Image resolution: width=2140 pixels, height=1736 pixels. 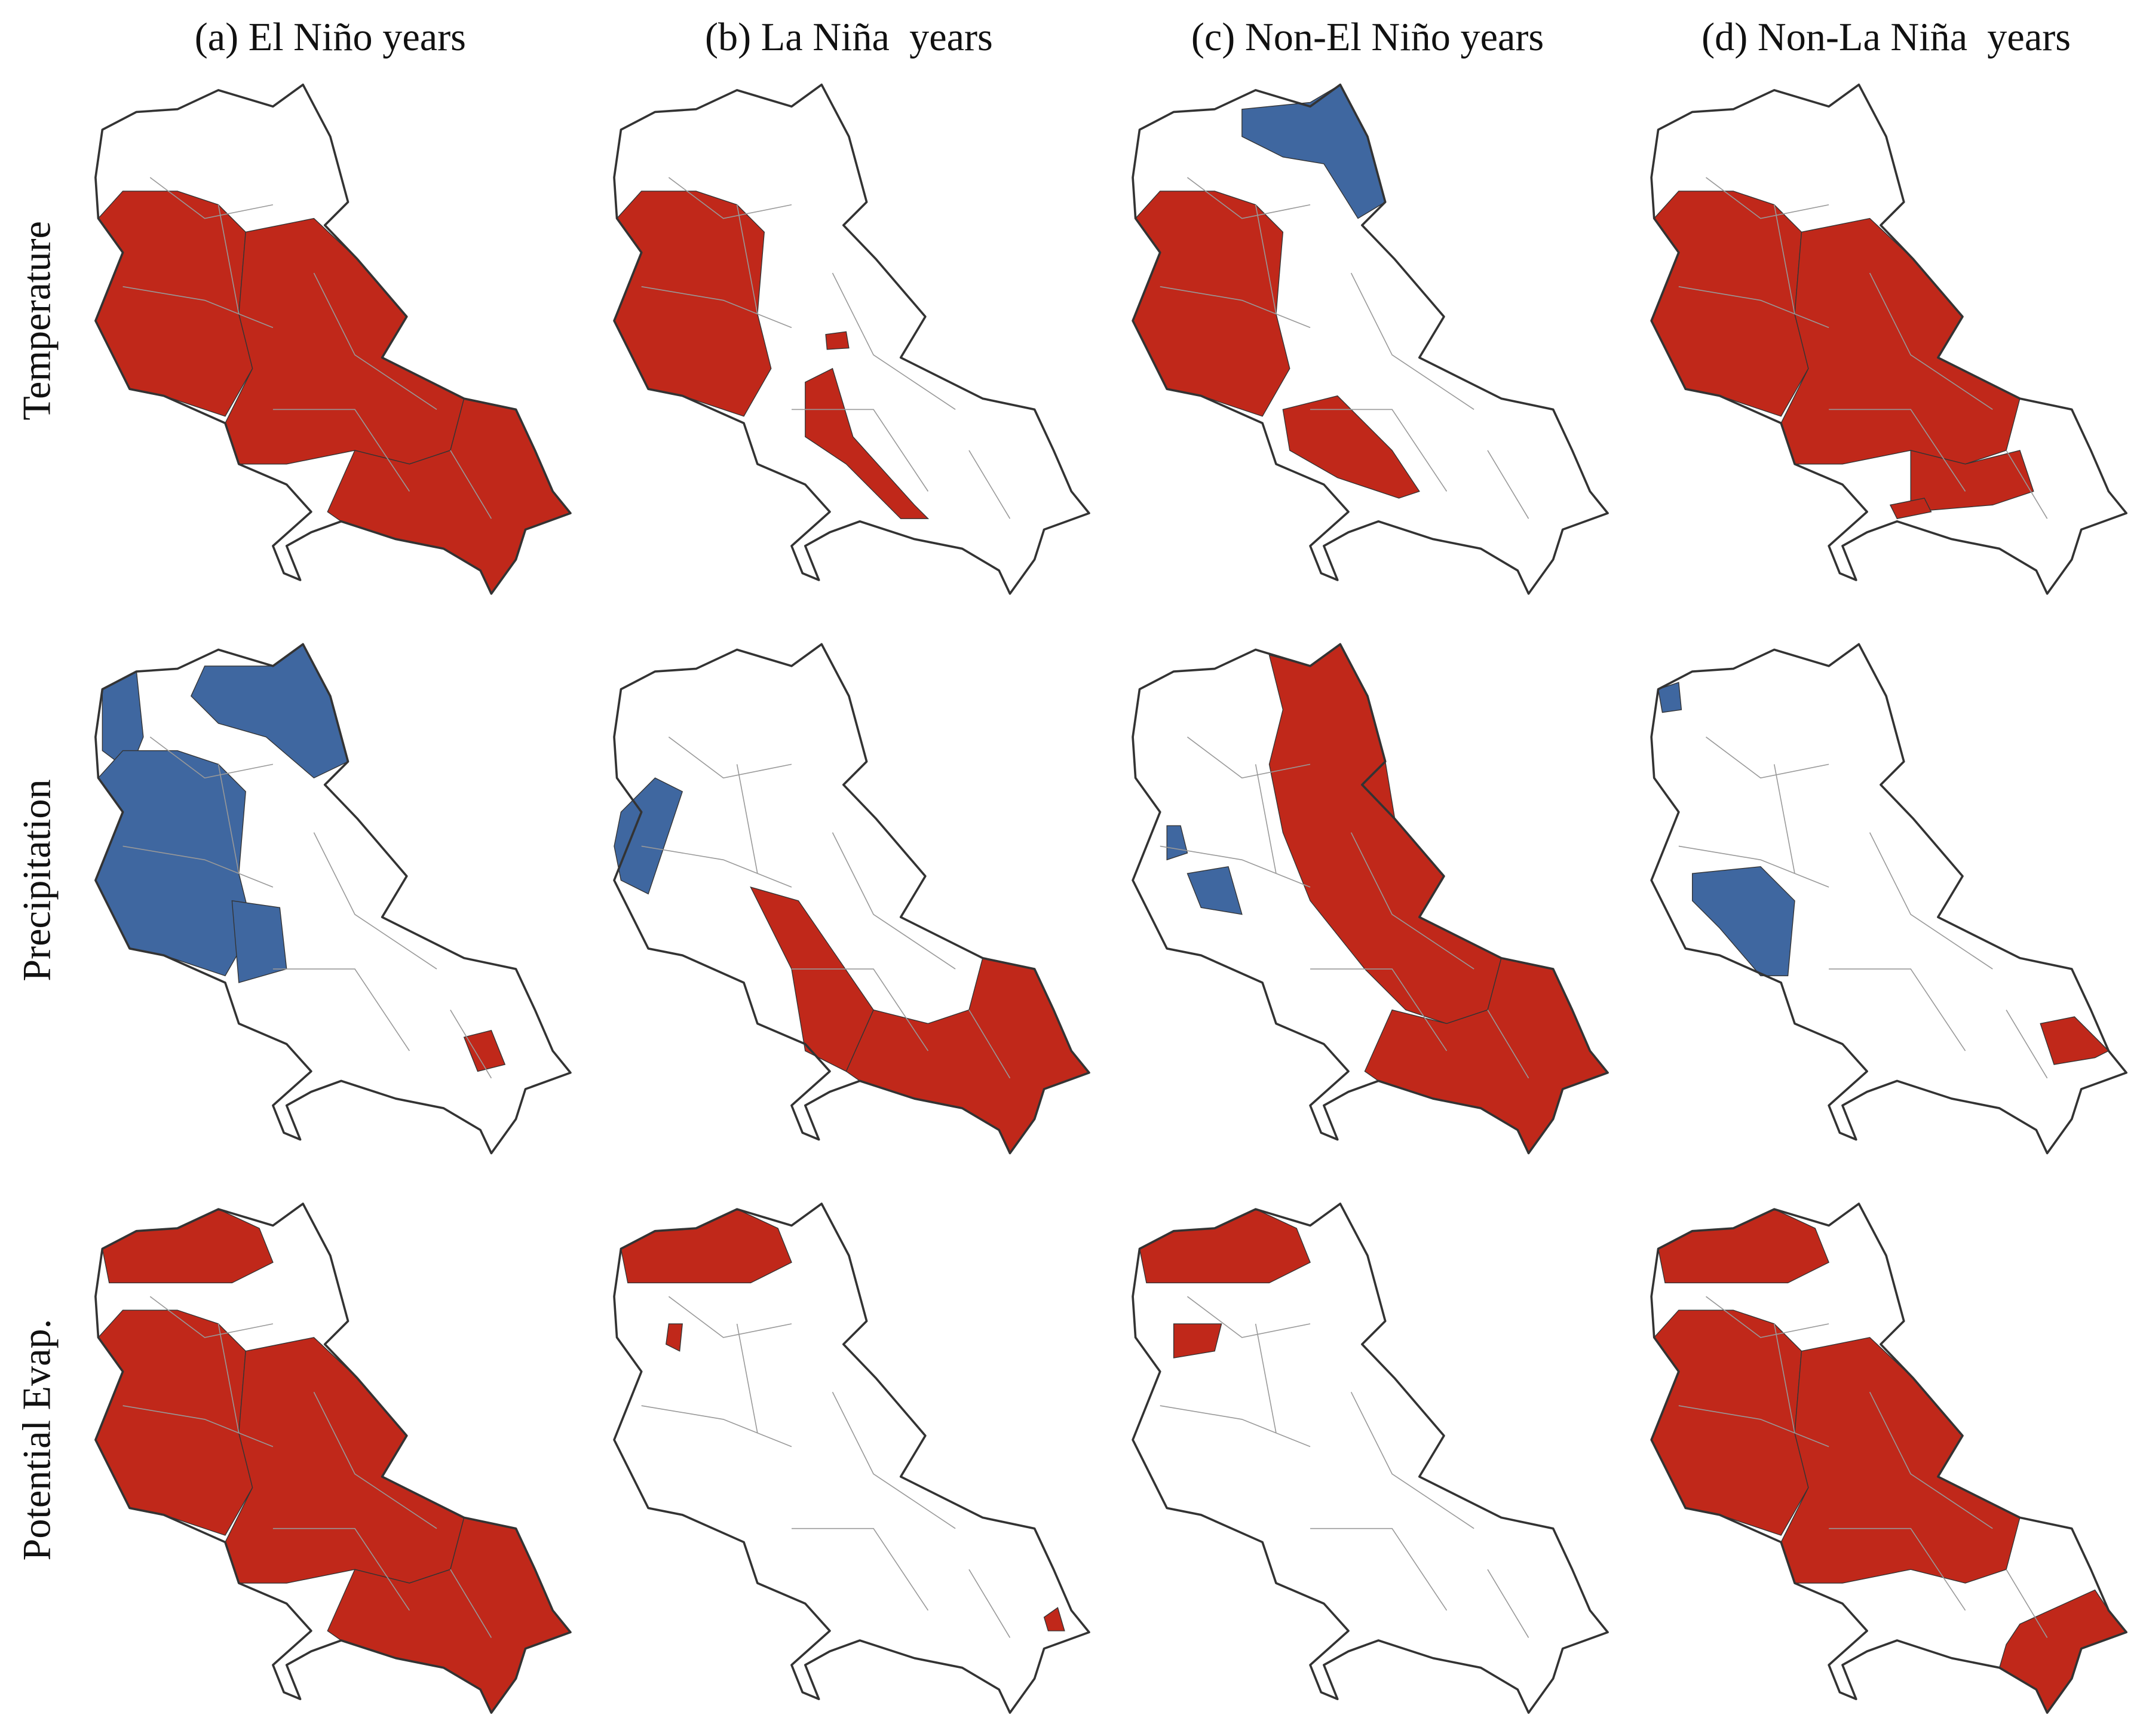 I want to click on column-title: (d) Non-La Niña years, so click(x=1886, y=37).